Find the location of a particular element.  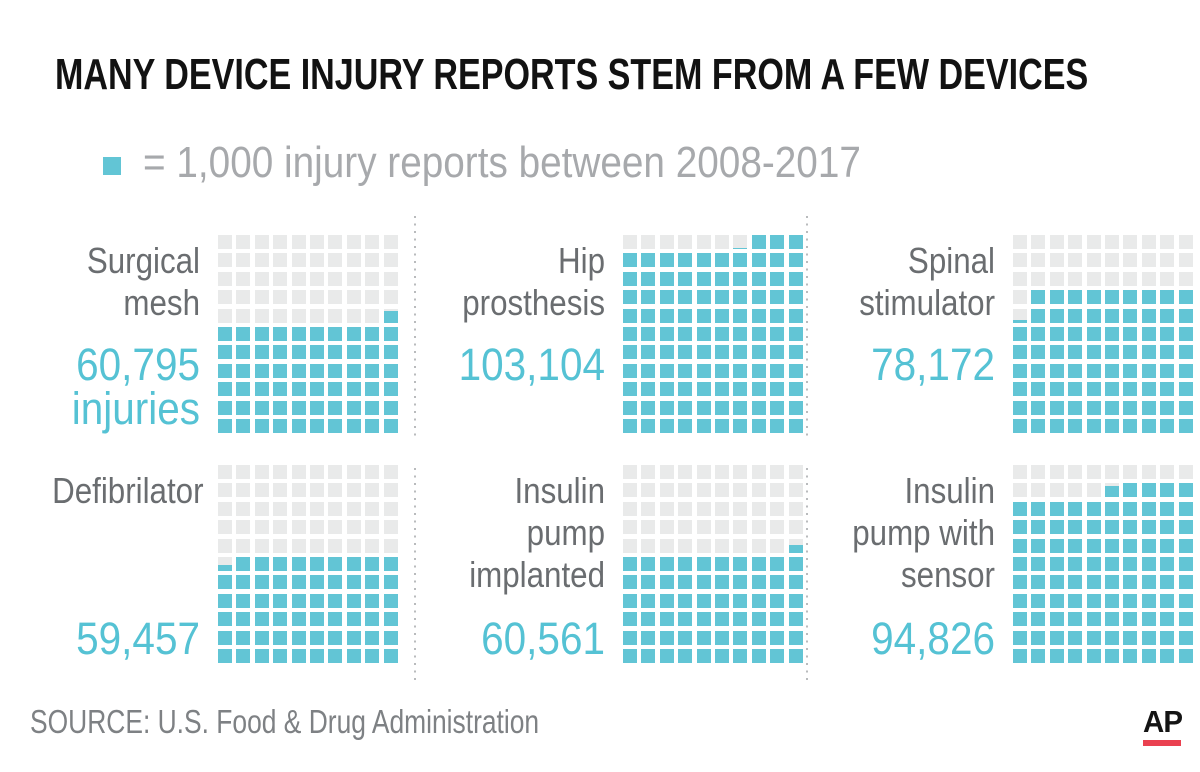

waffle-grid is located at coordinates (308, 564).